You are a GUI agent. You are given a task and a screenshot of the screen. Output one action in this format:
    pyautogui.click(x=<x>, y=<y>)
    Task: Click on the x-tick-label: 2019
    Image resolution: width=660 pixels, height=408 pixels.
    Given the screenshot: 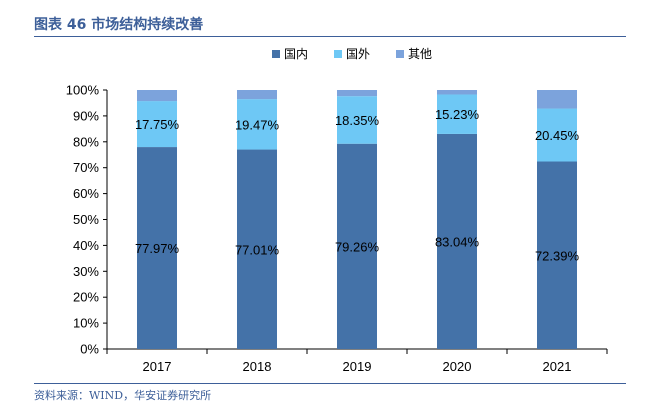 What is the action you would take?
    pyautogui.click(x=357, y=366)
    